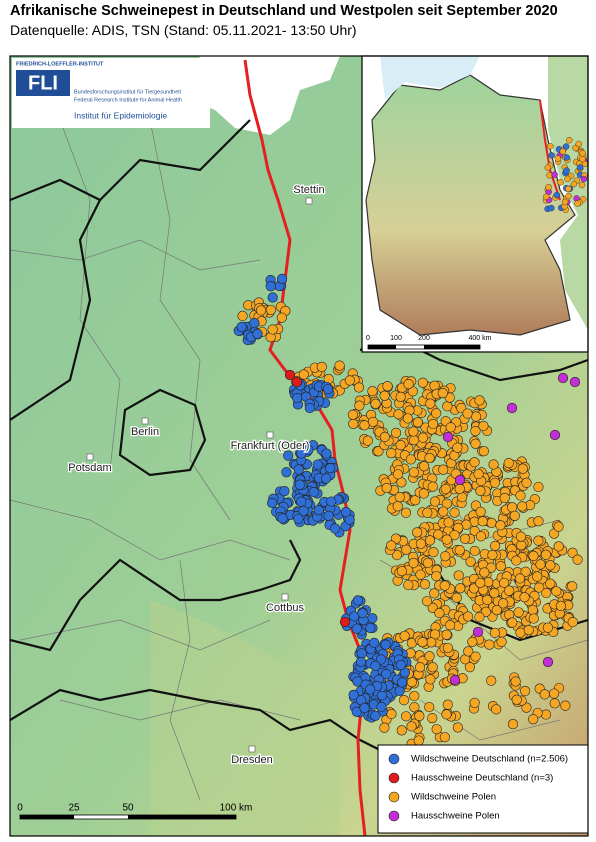  I want to click on scale-label: 0, so click(20, 808).